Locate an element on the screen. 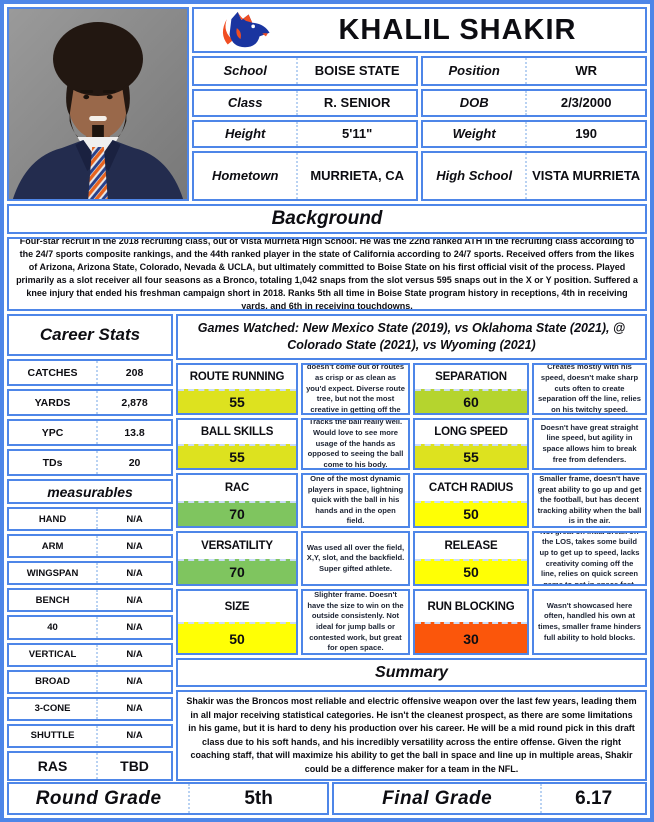  measurable-row: ARM N/A is located at coordinates (90, 546).